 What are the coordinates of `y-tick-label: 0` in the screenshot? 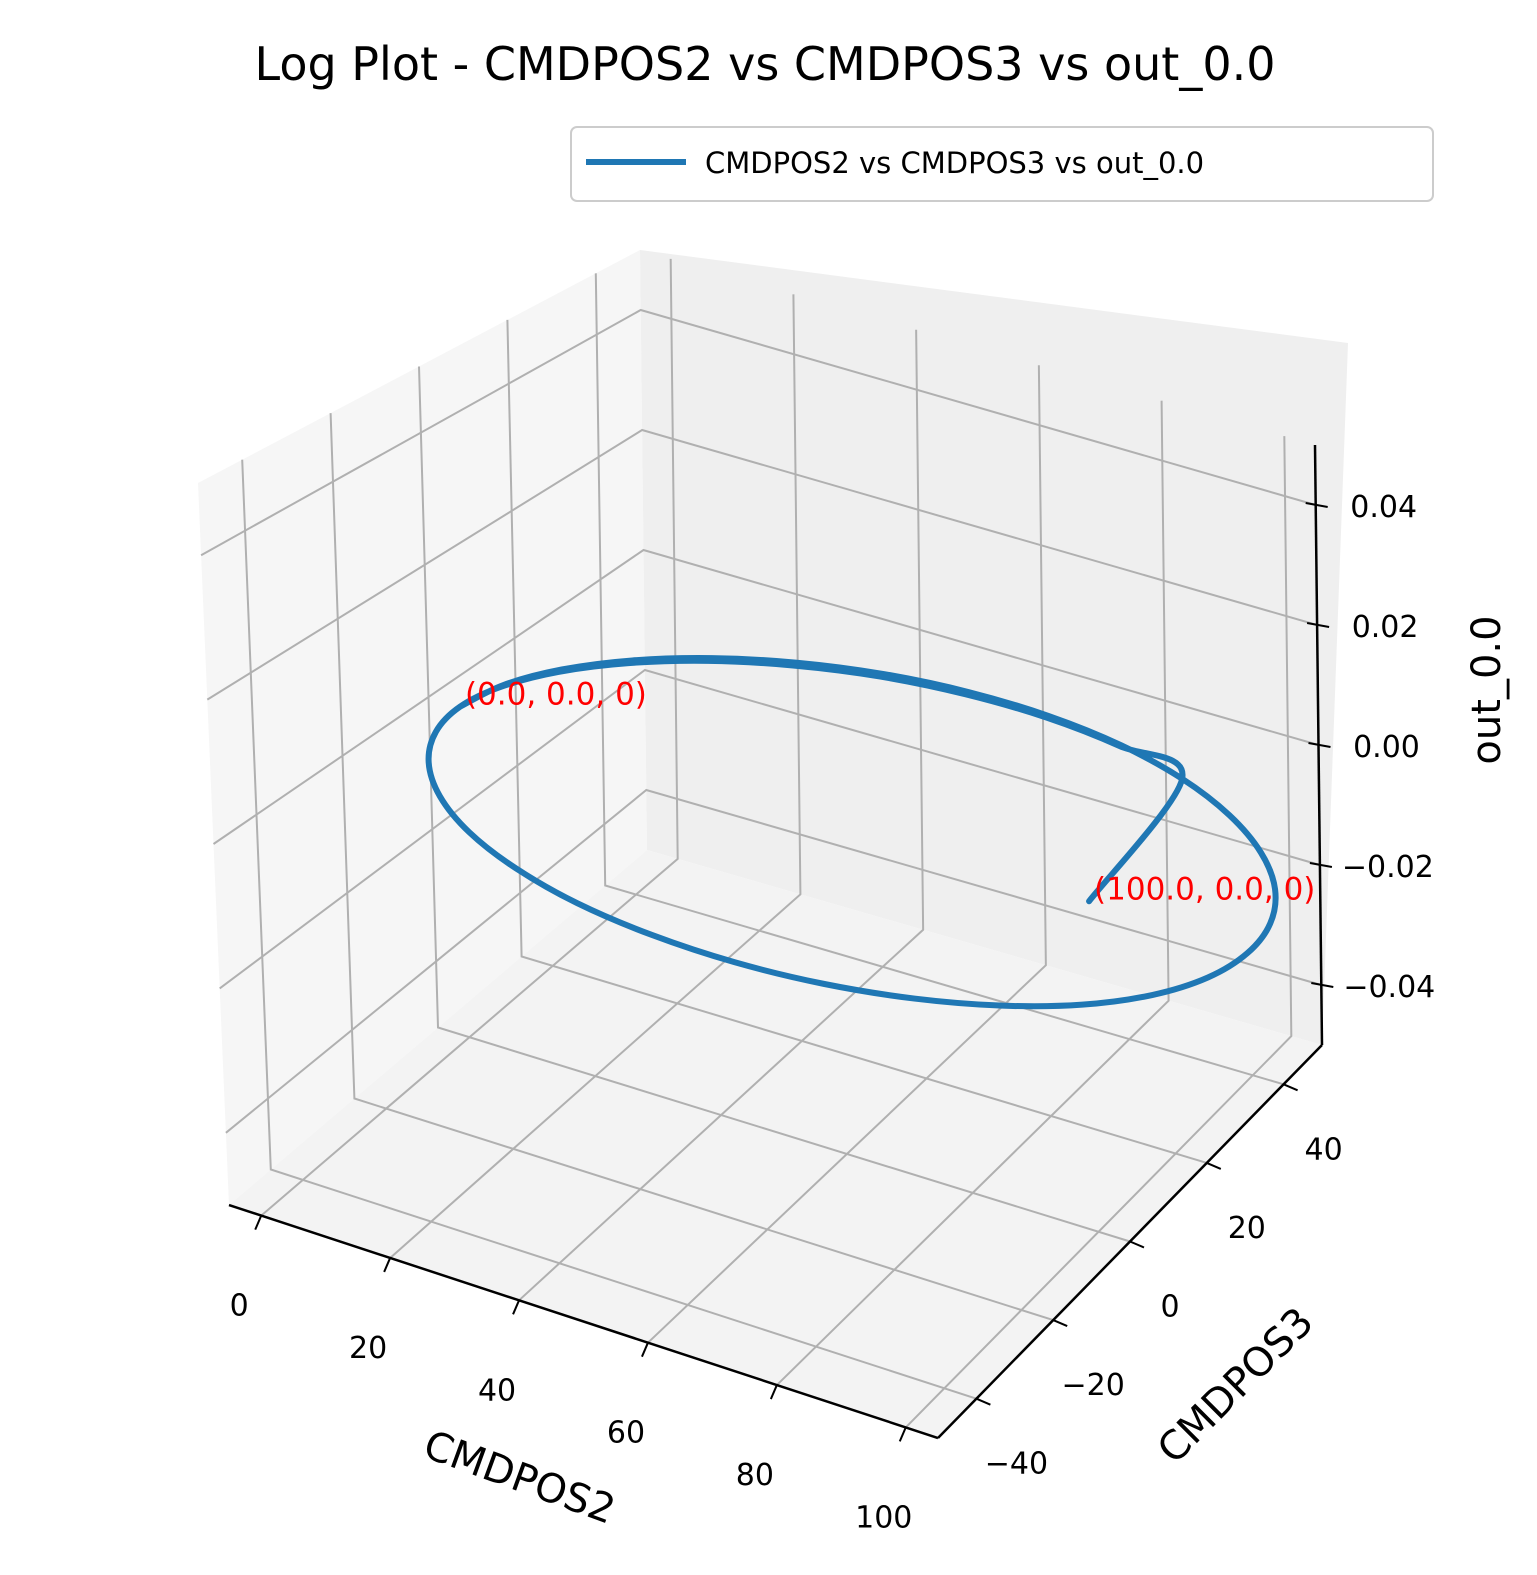 It's located at (1169, 1307).